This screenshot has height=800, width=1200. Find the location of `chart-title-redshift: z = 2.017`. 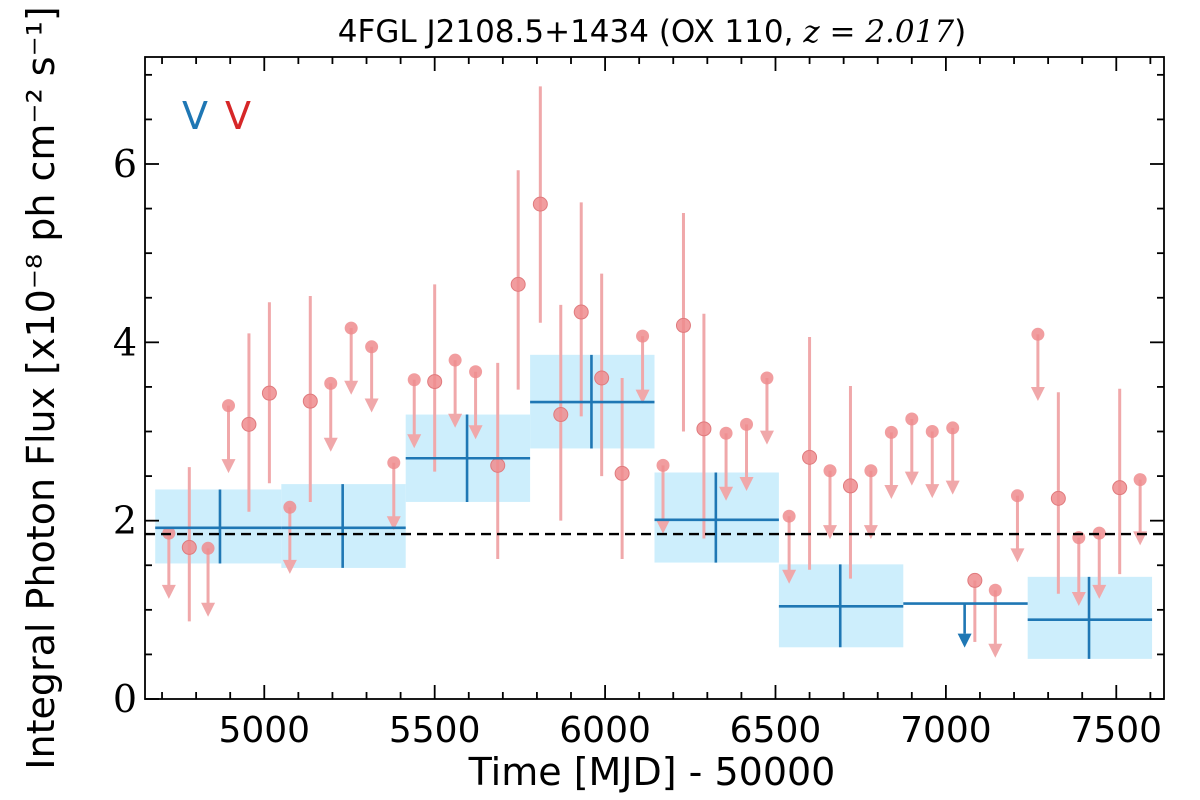

chart-title-redshift: z = 2.017 is located at coordinates (878, 32).